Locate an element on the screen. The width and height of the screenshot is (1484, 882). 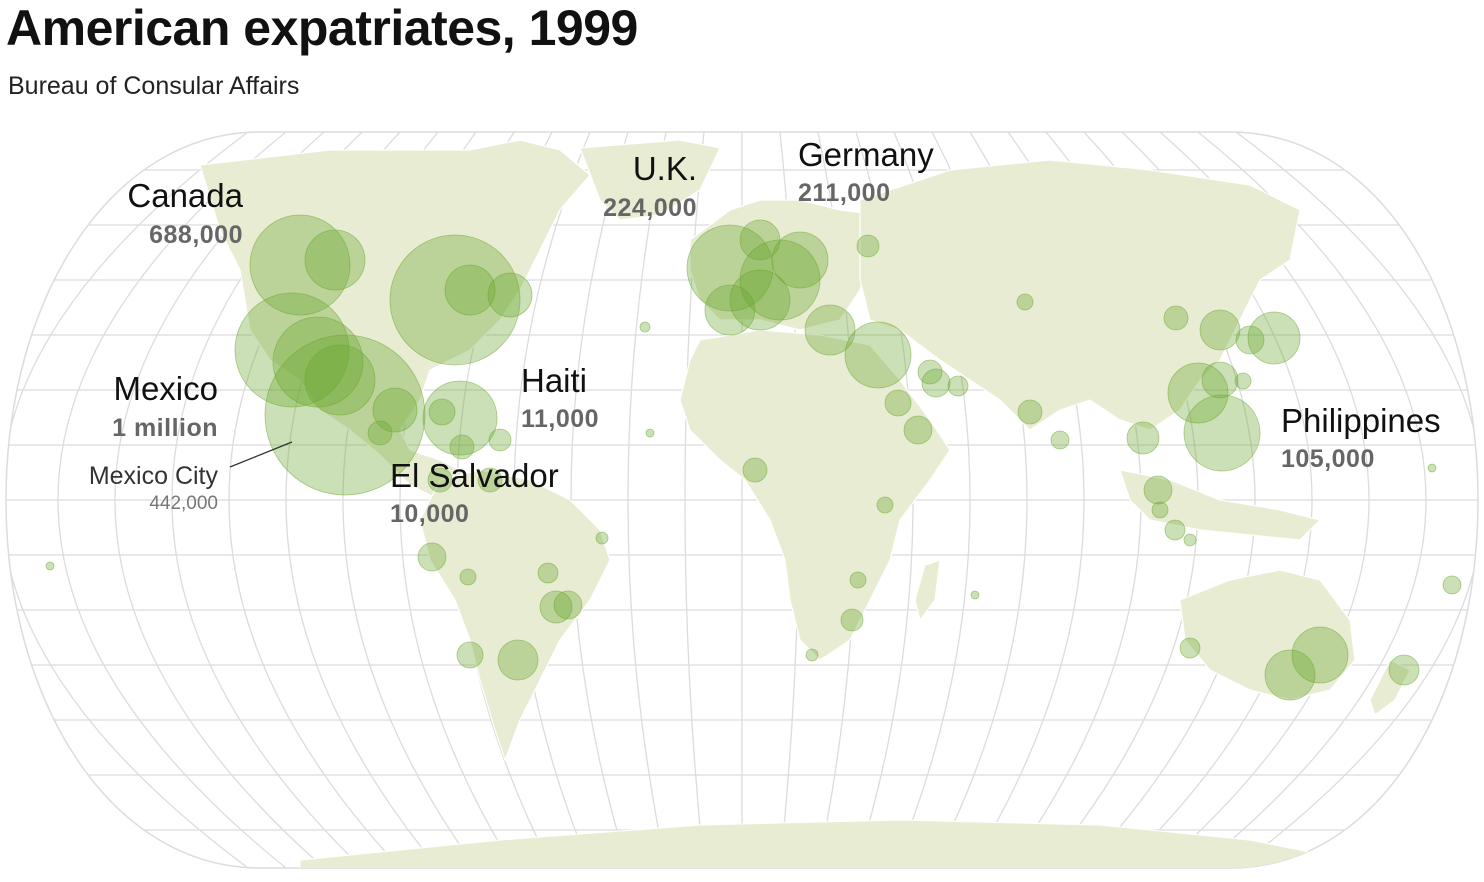
label-mexico-city-name: Mexico City is located at coordinates (154, 476).